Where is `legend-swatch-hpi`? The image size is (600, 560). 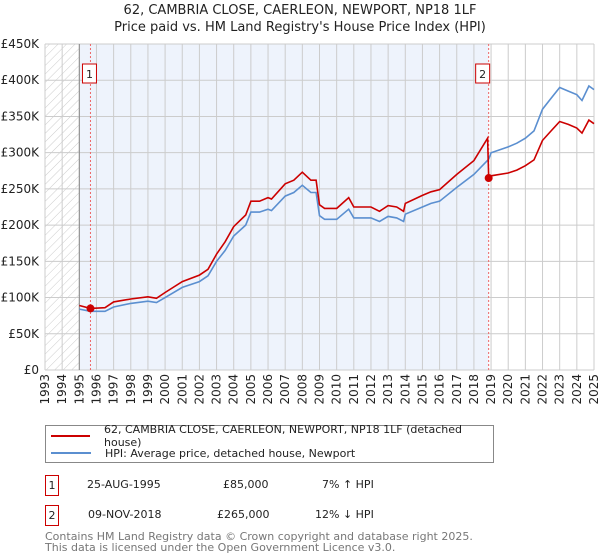 legend-swatch-hpi is located at coordinates (71, 453).